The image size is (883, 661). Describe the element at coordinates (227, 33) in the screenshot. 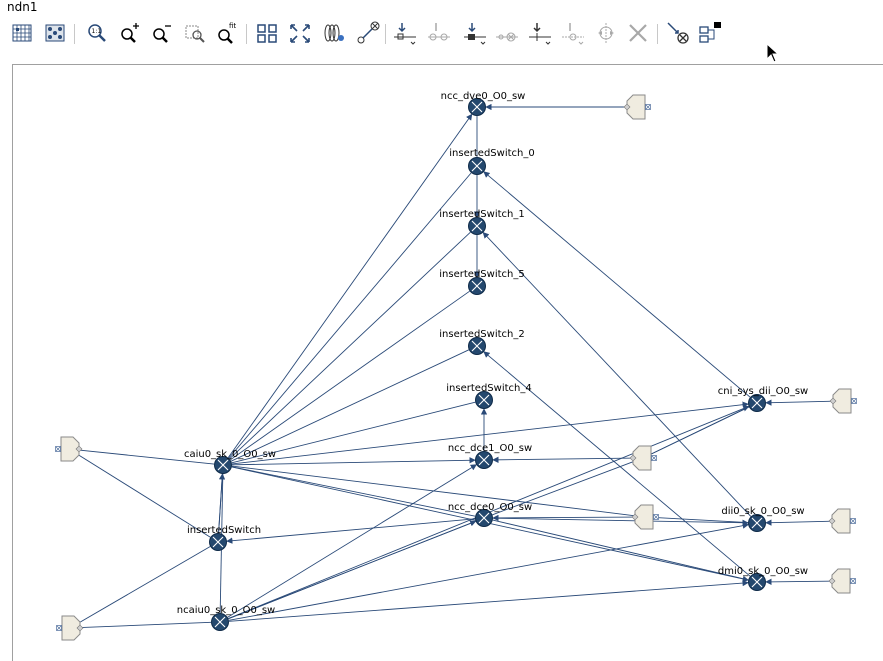

I see `zoom-fit-button: fit` at that location.